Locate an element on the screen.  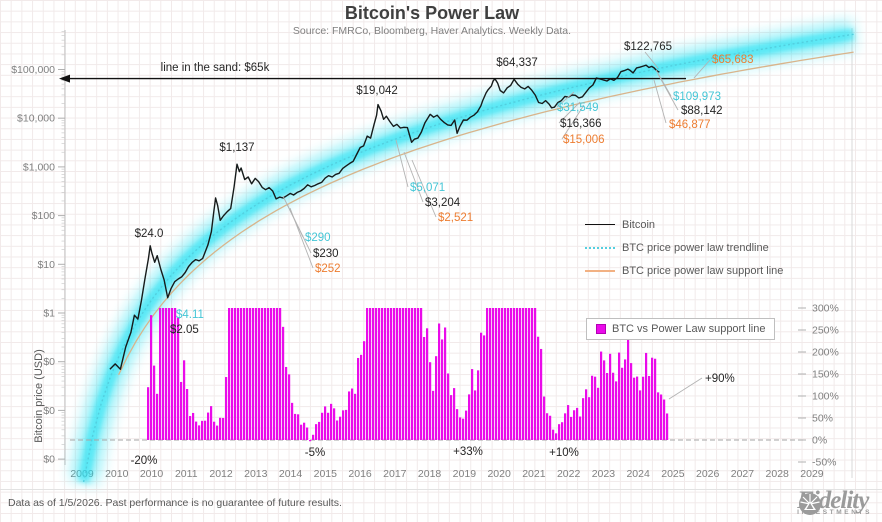
annotation-31-549: $31,549 is located at coordinates (578, 108).